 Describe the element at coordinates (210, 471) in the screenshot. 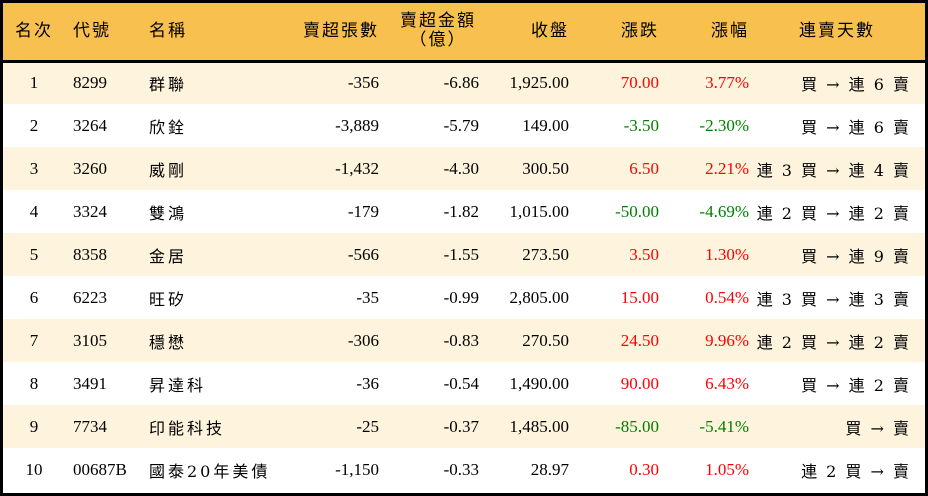

I see `stock-name-cell: 國泰20年美債` at that location.